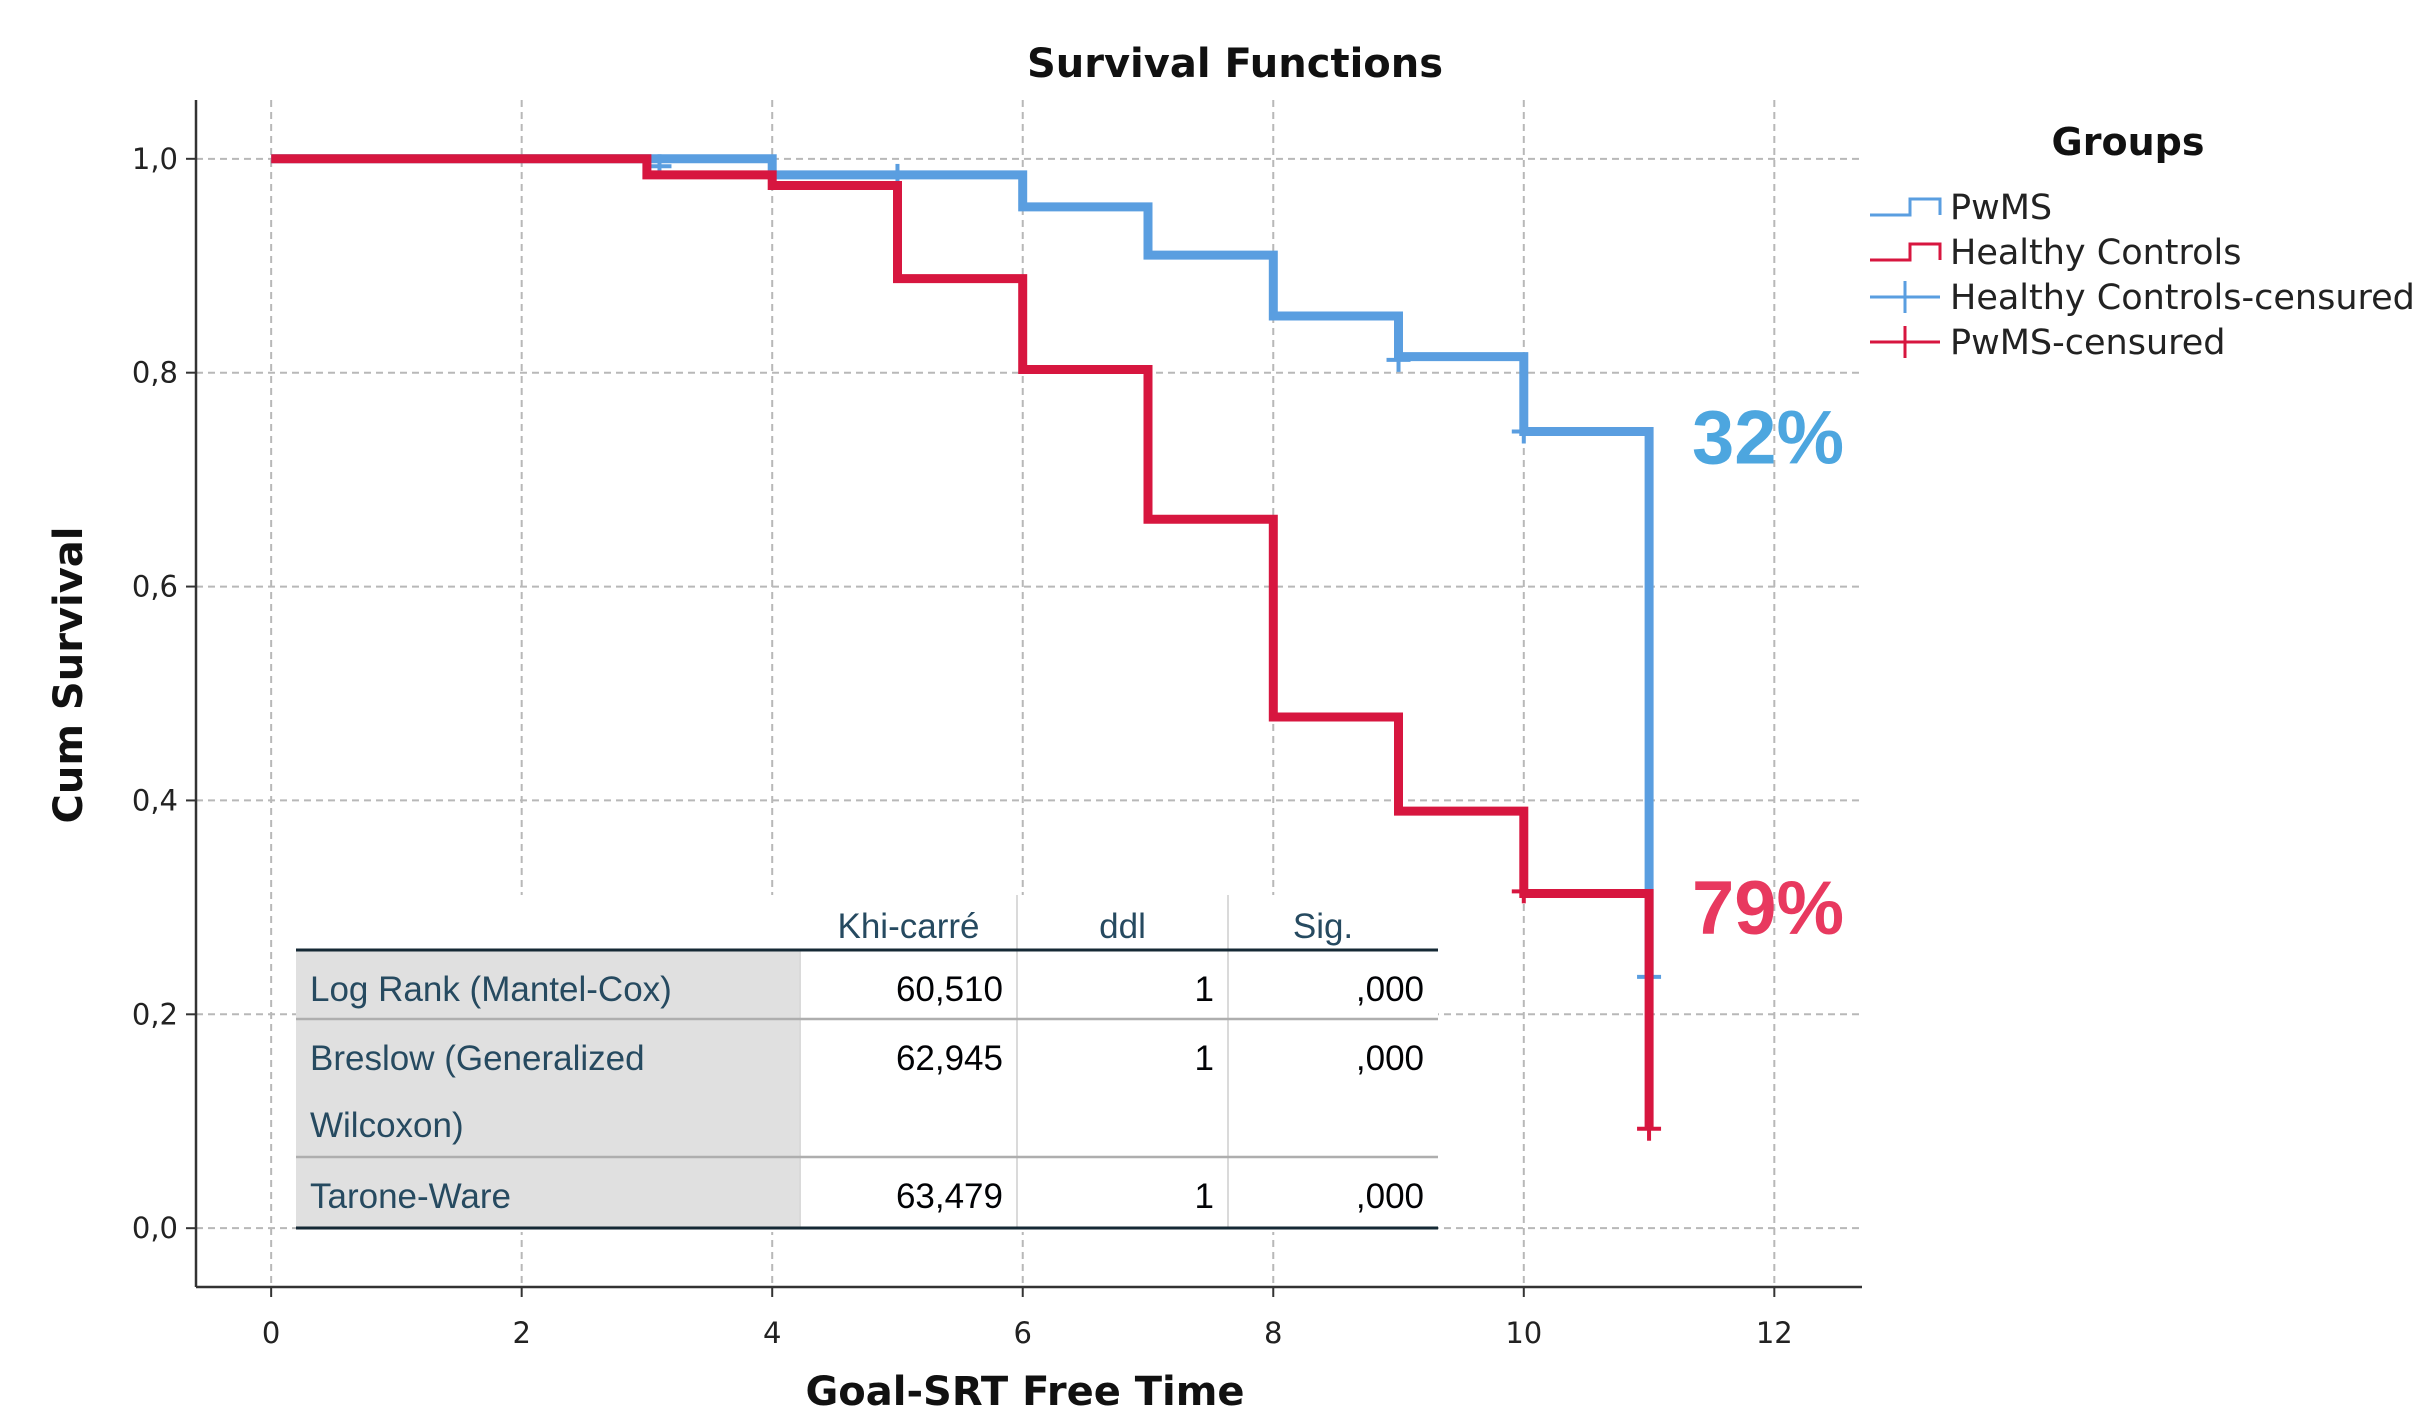  I want to click on y-tick-label: 0,0, so click(155, 1228).